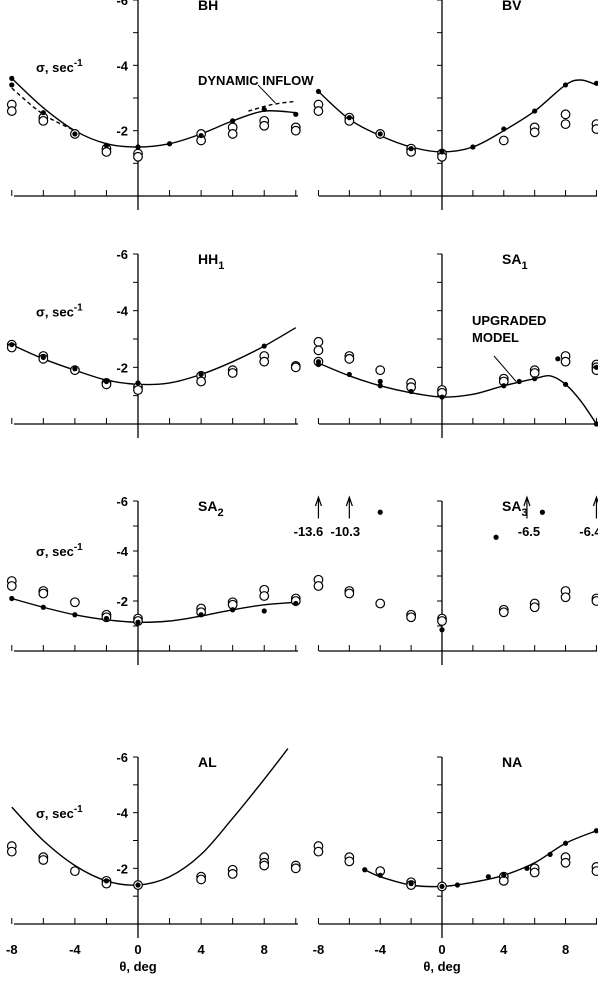 The width and height of the screenshot is (598, 1007). Describe the element at coordinates (208, 6) in the screenshot. I see `panel-title: BH` at that location.